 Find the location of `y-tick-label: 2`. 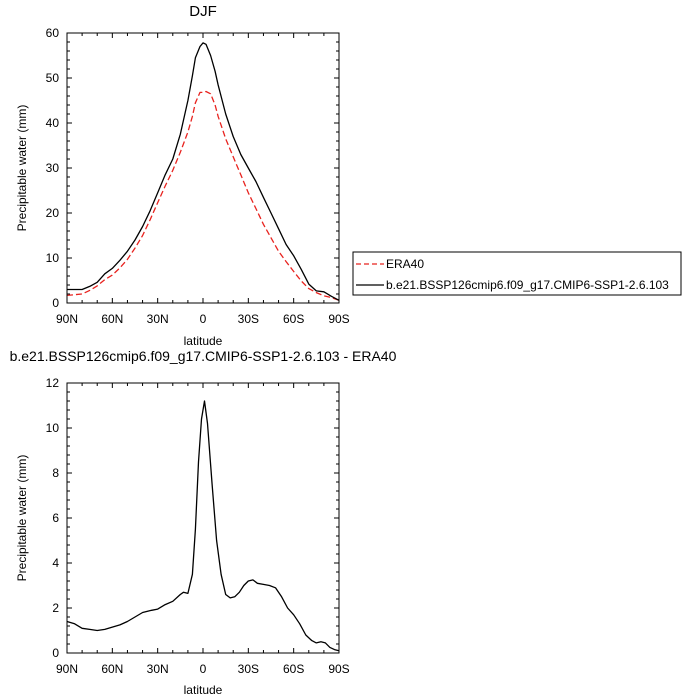

y-tick-label: 2 is located at coordinates (55, 608).